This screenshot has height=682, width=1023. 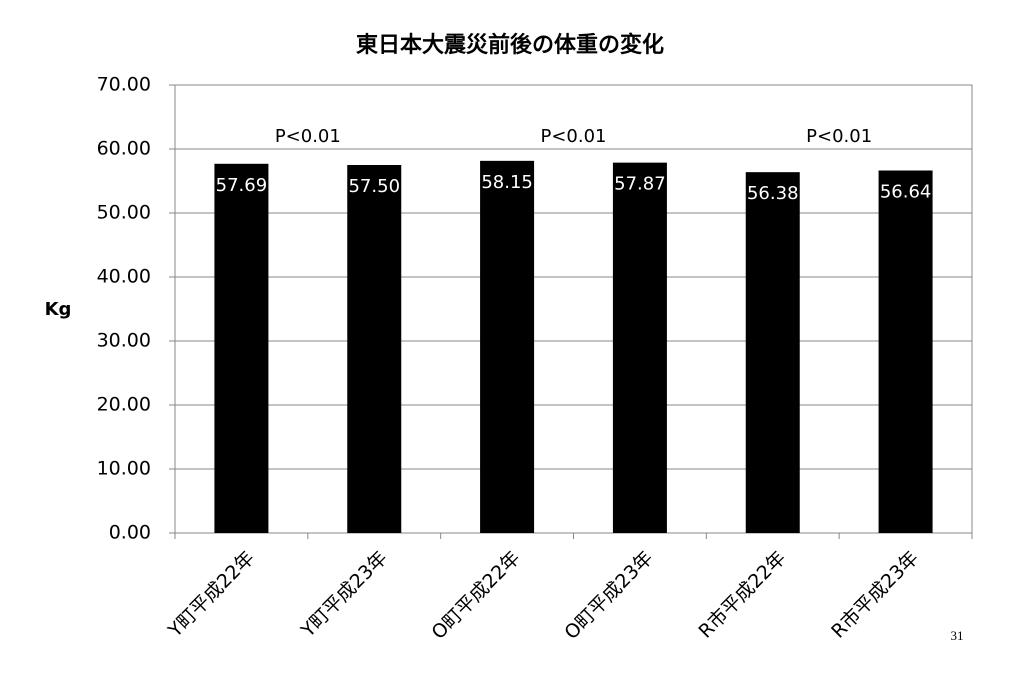 What do you see at coordinates (124, 341) in the screenshot?
I see `y-tick-label: 30.00` at bounding box center [124, 341].